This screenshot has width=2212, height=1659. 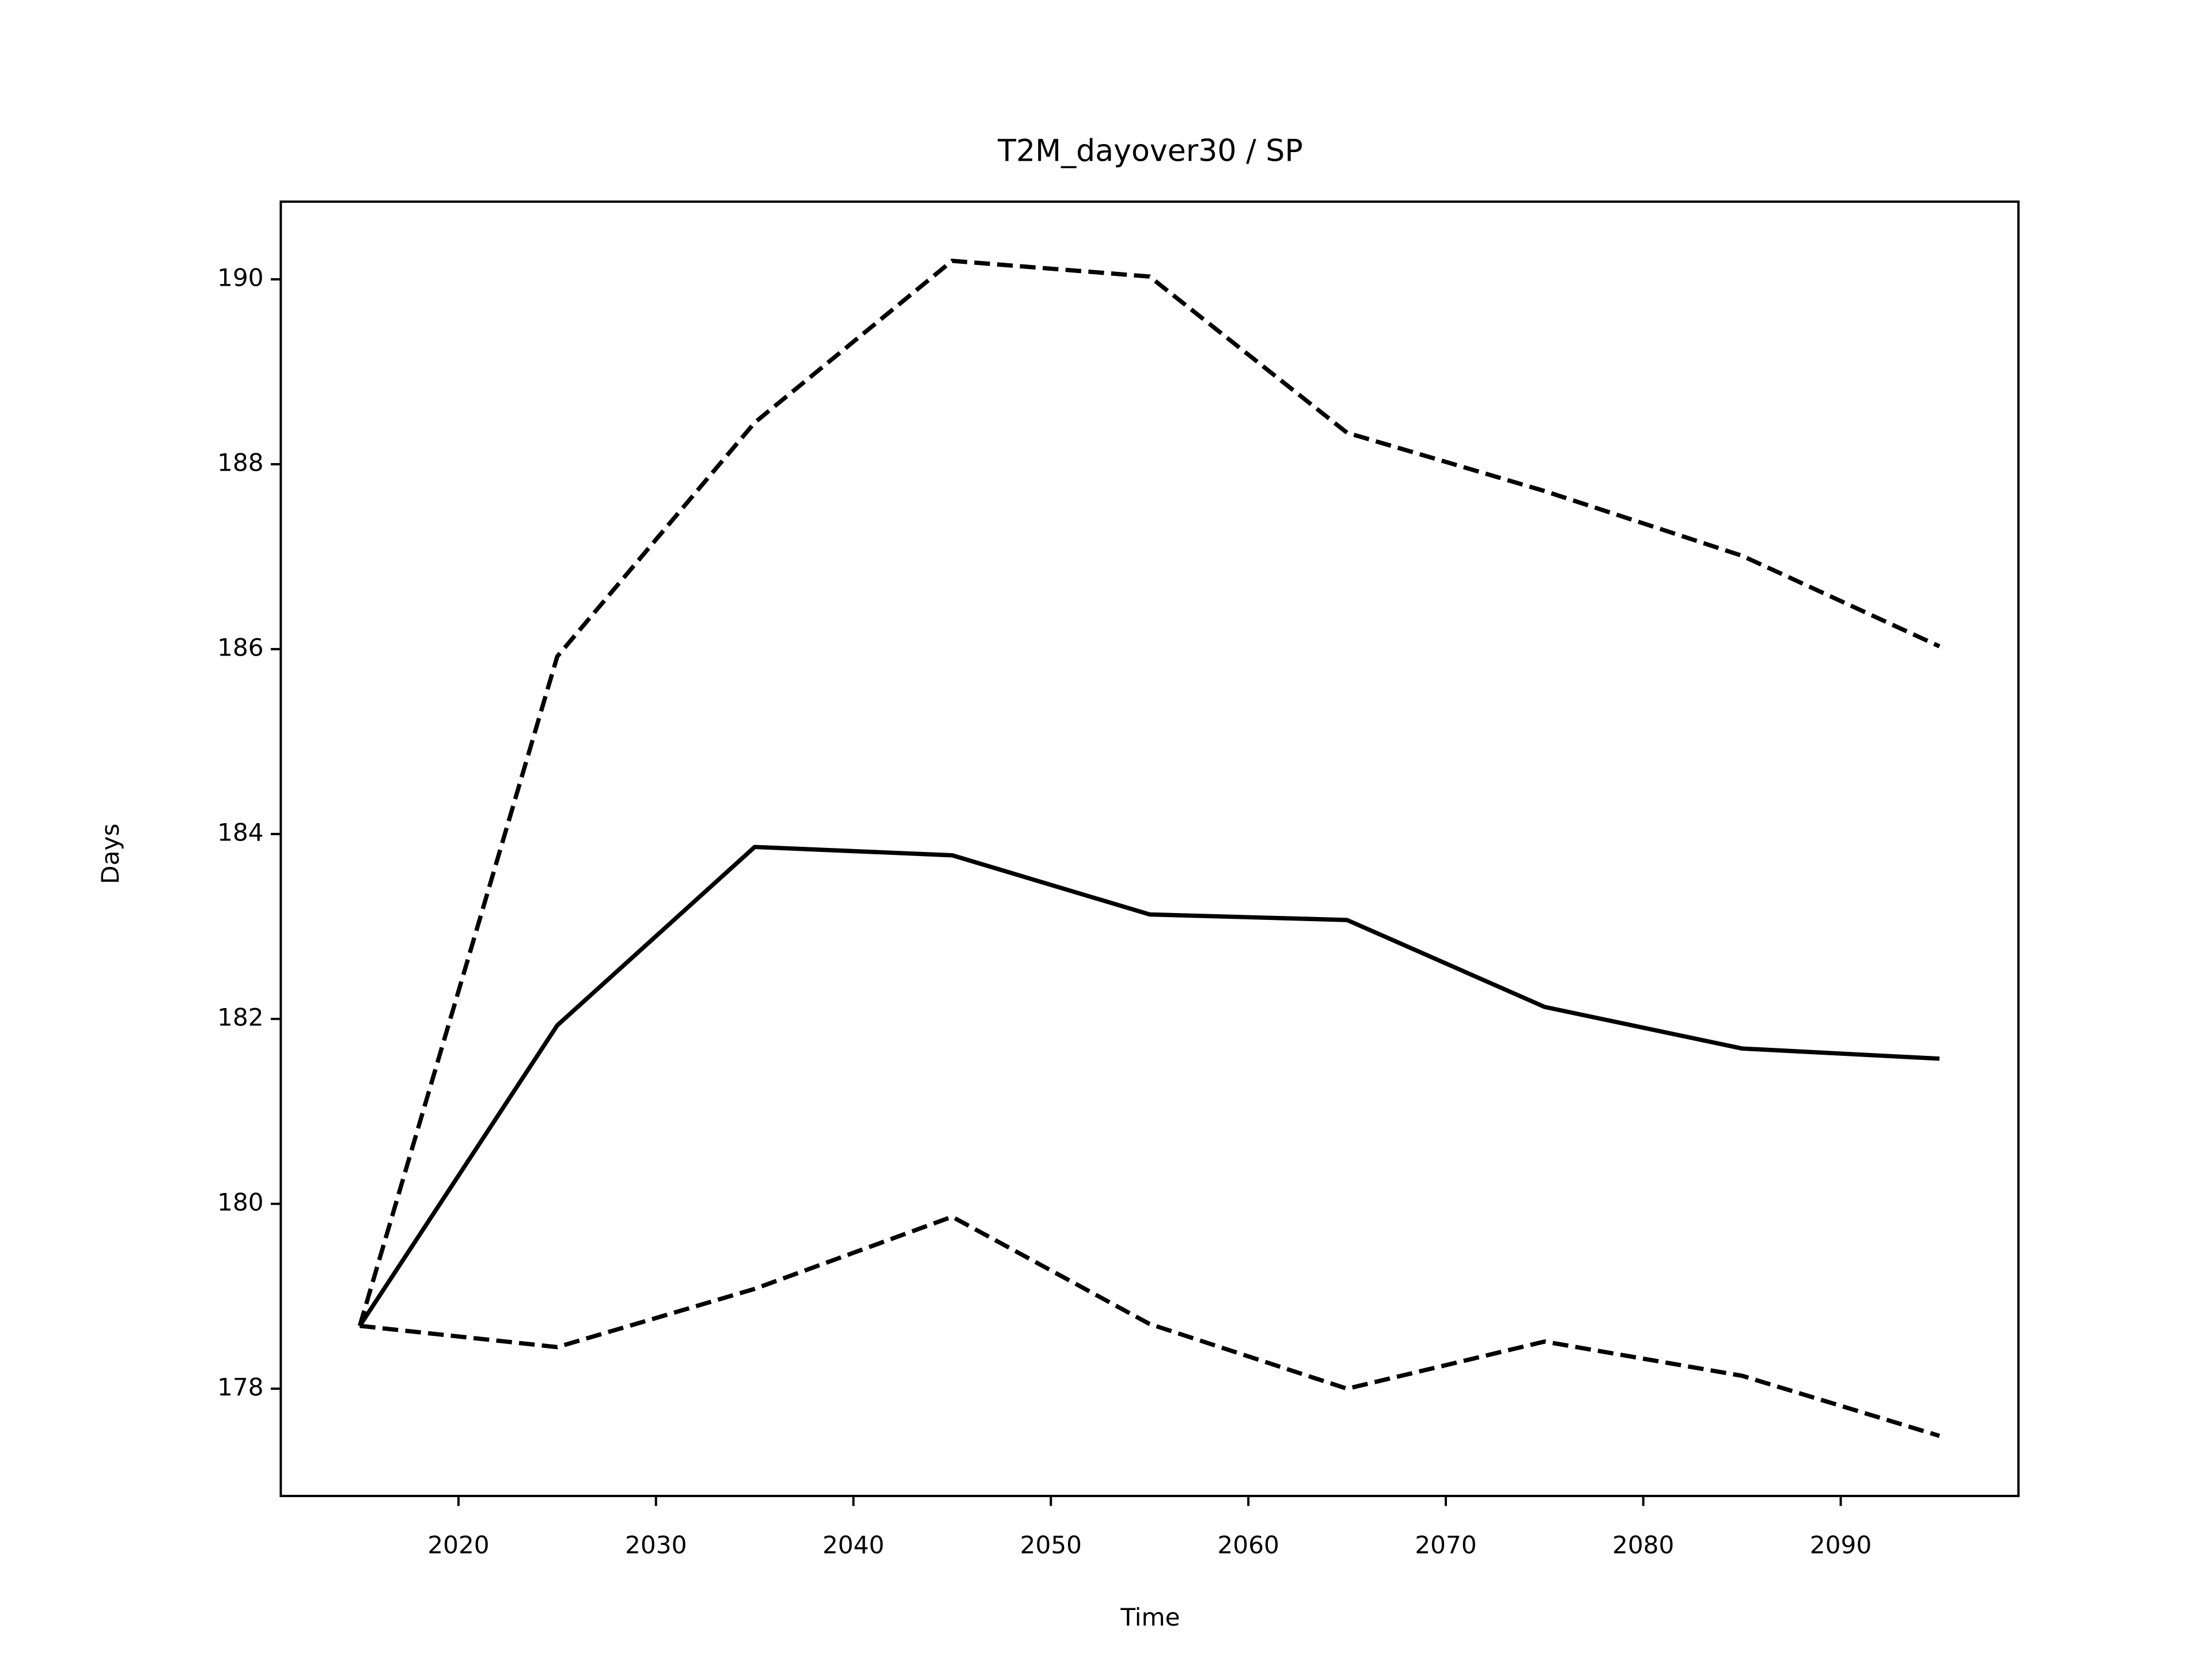 What do you see at coordinates (1248, 1545) in the screenshot?
I see `x-tick-label: 2060` at bounding box center [1248, 1545].